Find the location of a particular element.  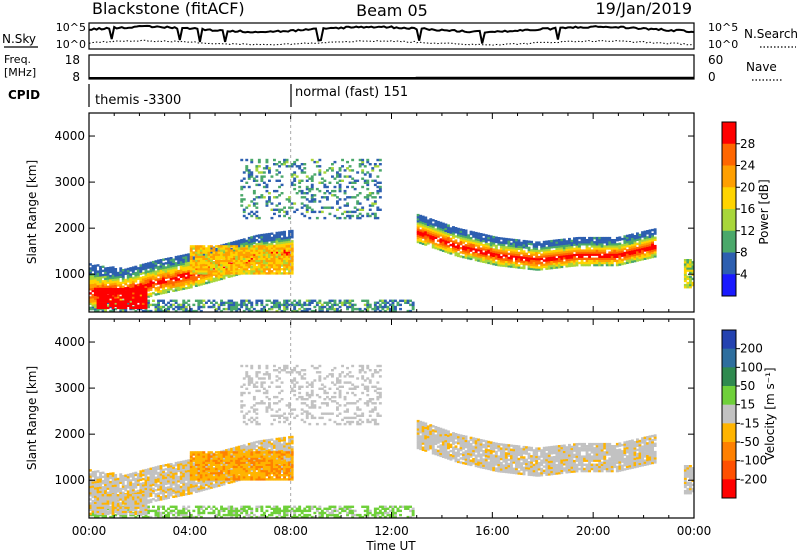

nave-tick-bottom: 0 is located at coordinates (712, 77).